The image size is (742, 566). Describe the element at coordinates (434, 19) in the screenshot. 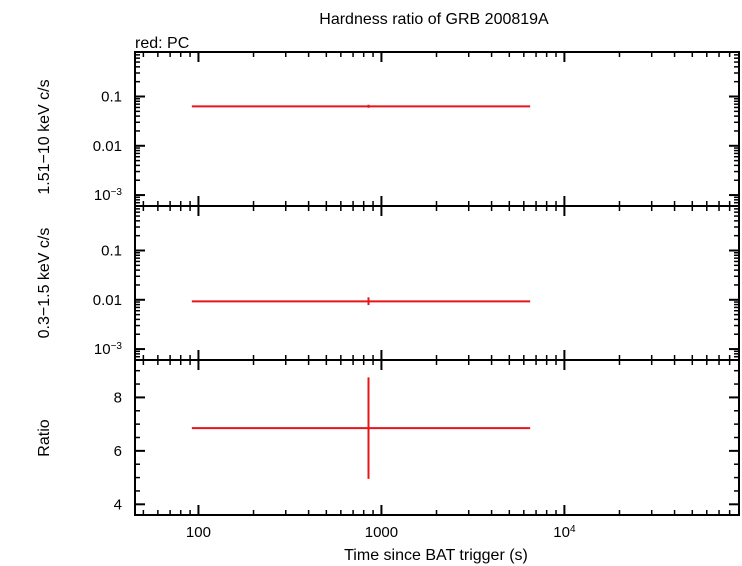

I see `chart-title: Hardness ratio of GRB 200819A` at that location.